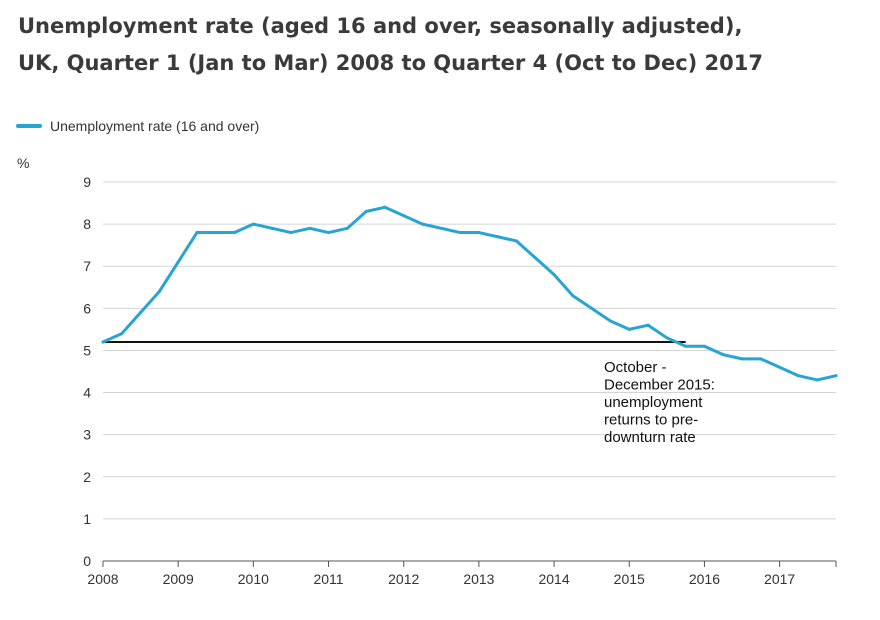 This screenshot has height=620, width=880. Describe the element at coordinates (779, 579) in the screenshot. I see `x-tick-label-2017: 2017` at that location.